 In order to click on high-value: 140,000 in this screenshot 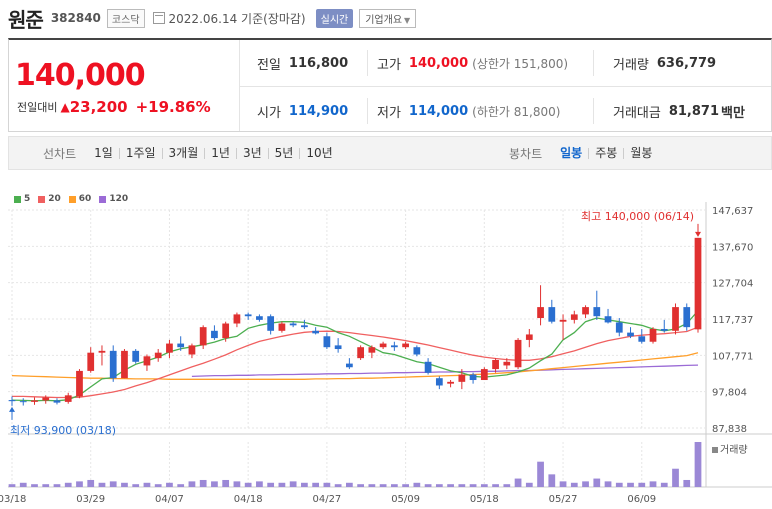, I will do `click(438, 63)`.